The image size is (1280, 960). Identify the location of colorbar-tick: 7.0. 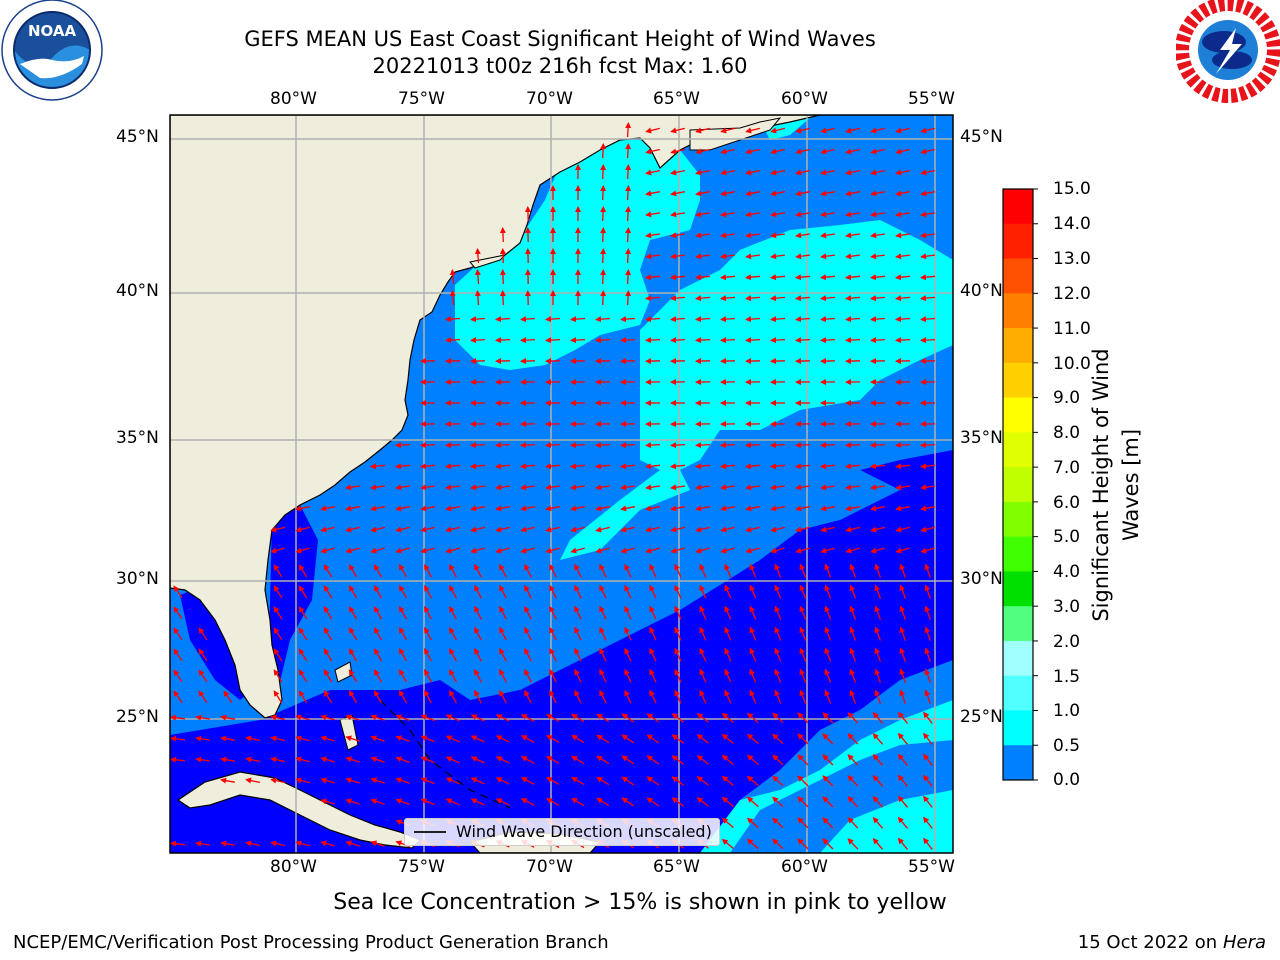
(1067, 468).